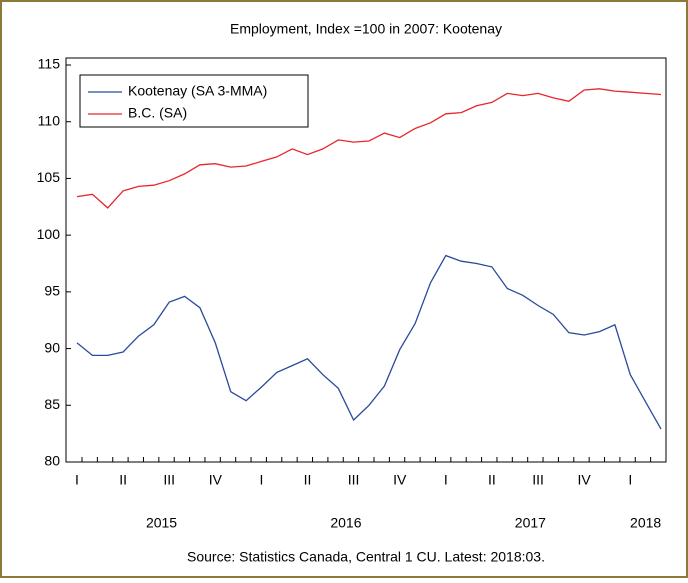 The height and width of the screenshot is (583, 688). I want to click on y-tick-label: 100, so click(49, 234).